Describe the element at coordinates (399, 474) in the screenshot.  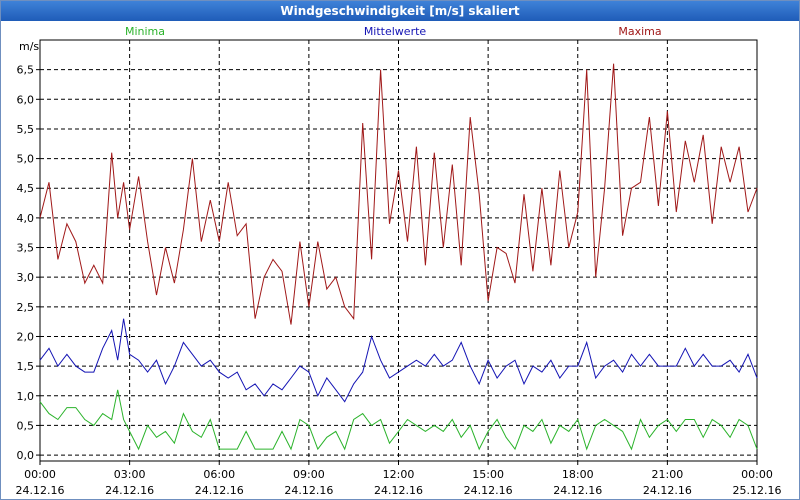
I see `x-tick-time-label: 12:00` at that location.